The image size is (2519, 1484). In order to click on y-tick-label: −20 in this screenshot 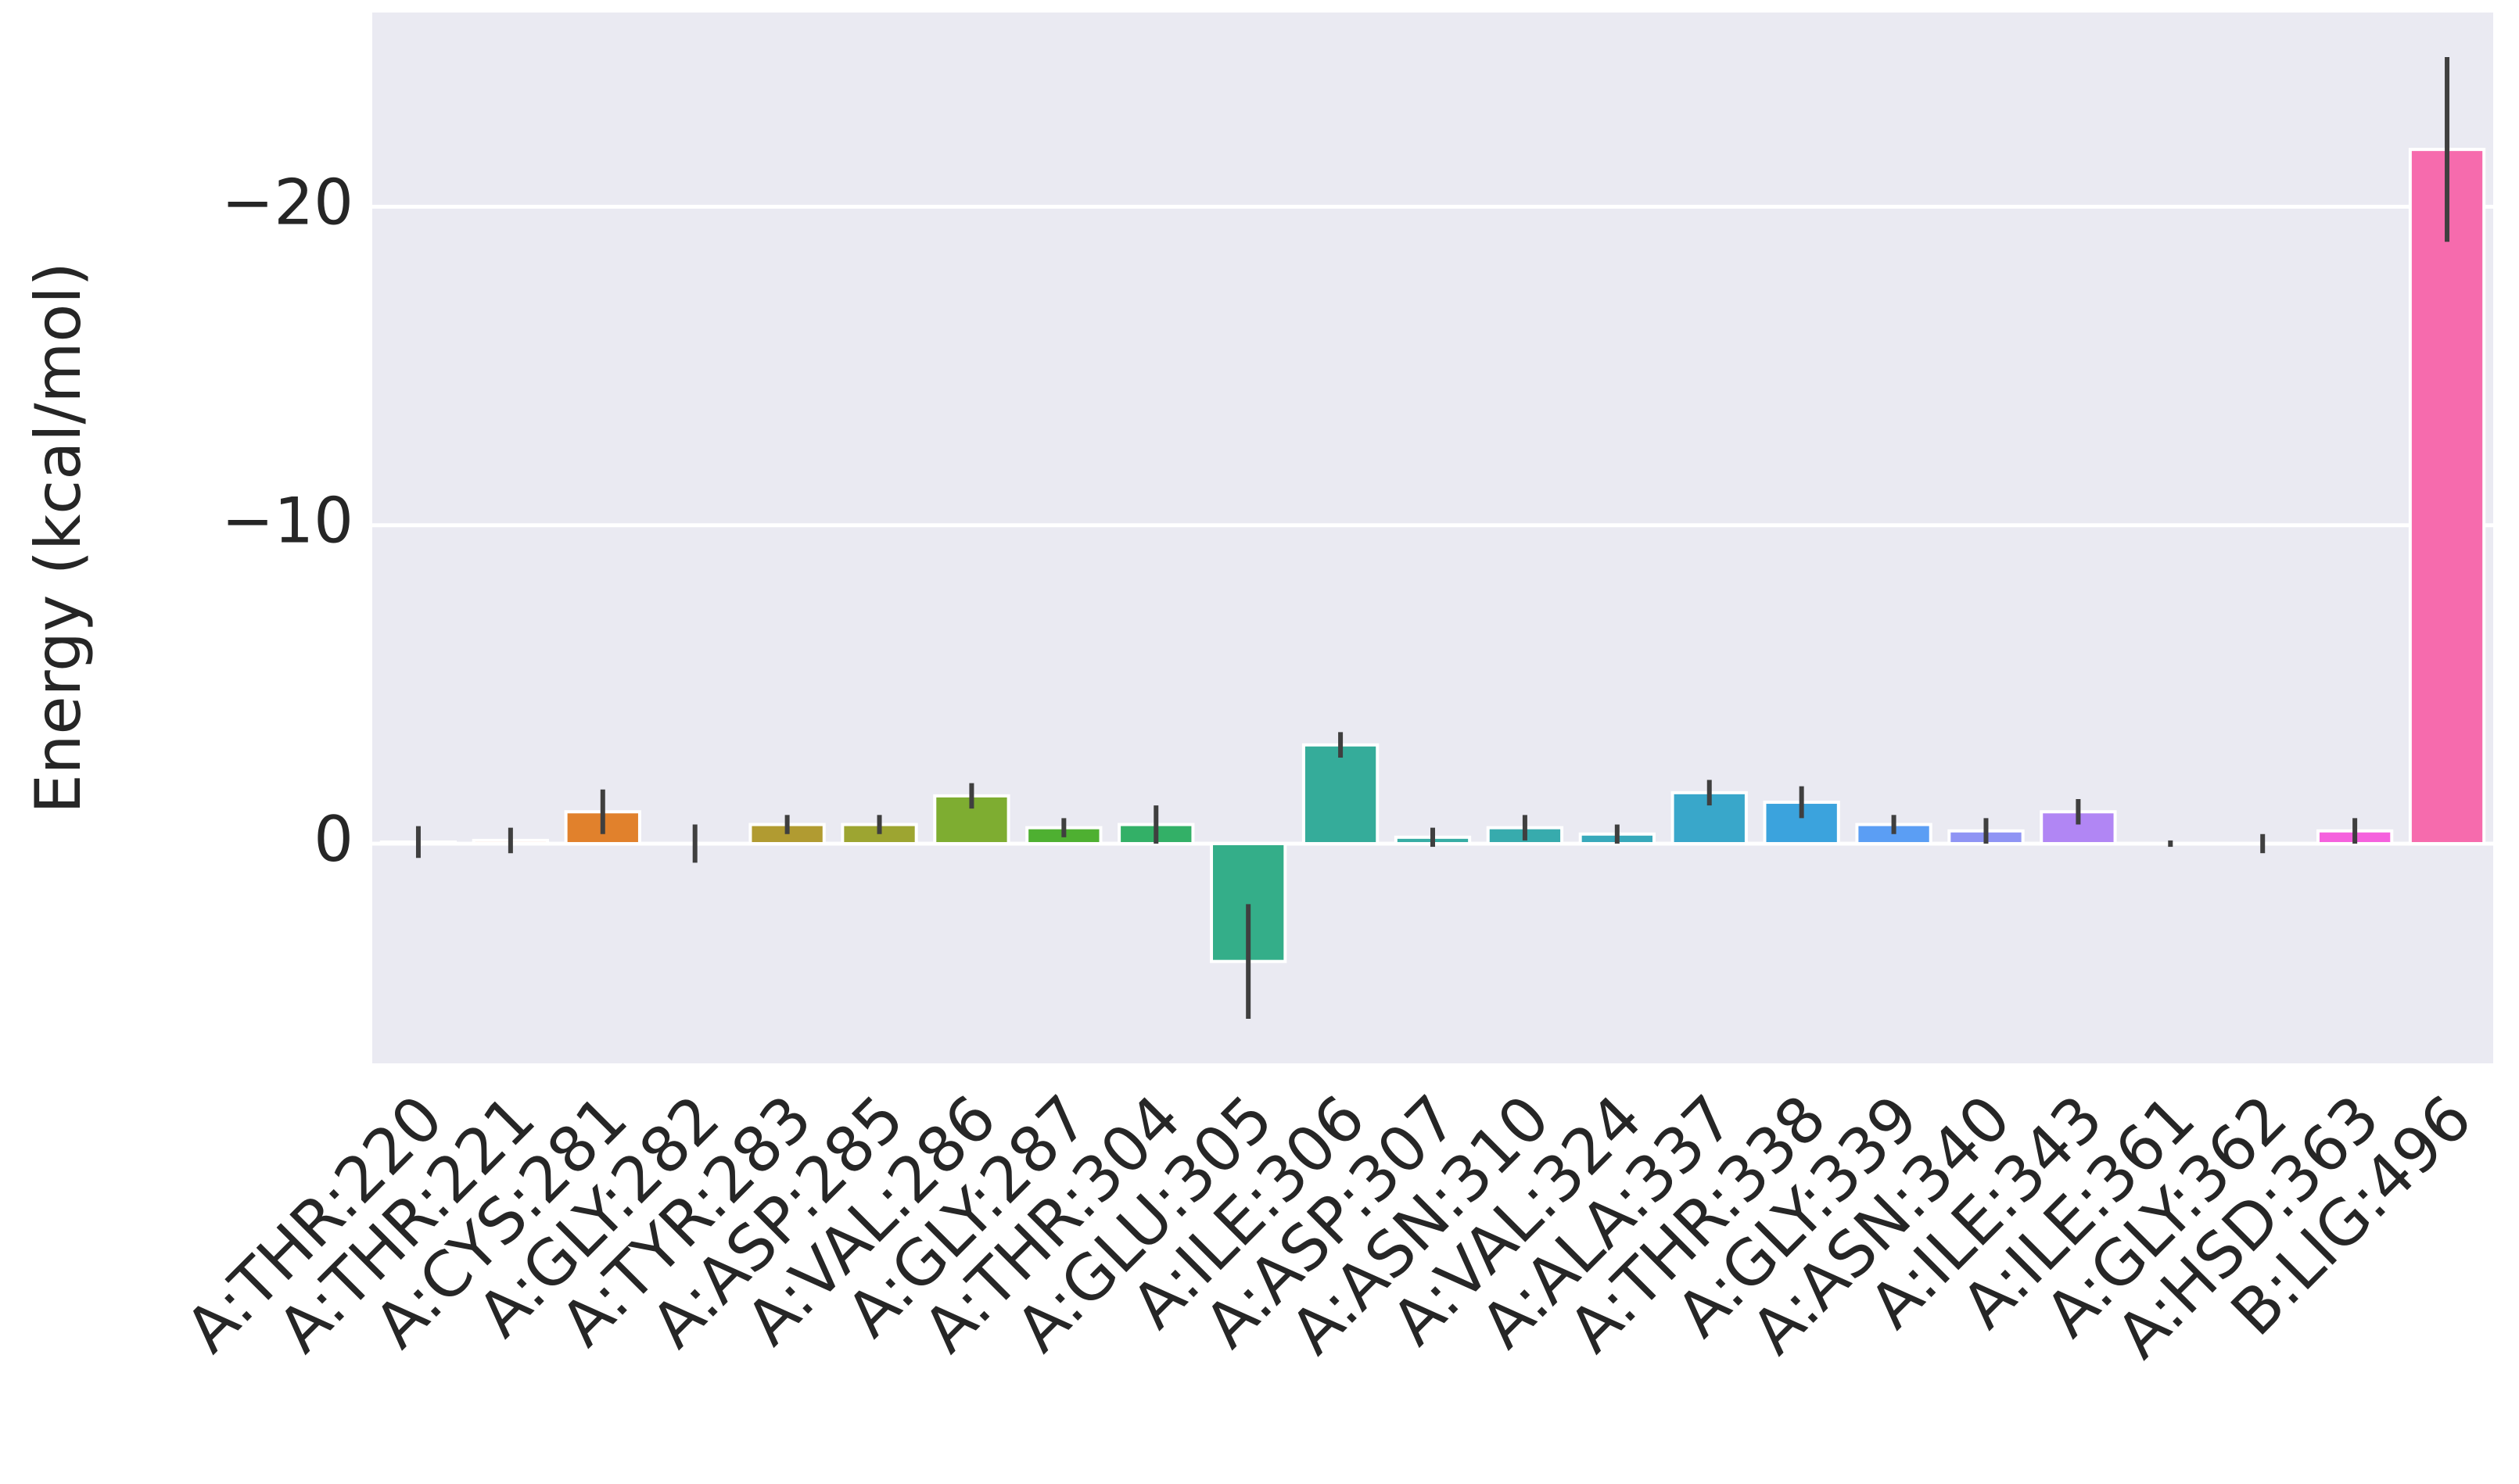, I will do `click(287, 202)`.